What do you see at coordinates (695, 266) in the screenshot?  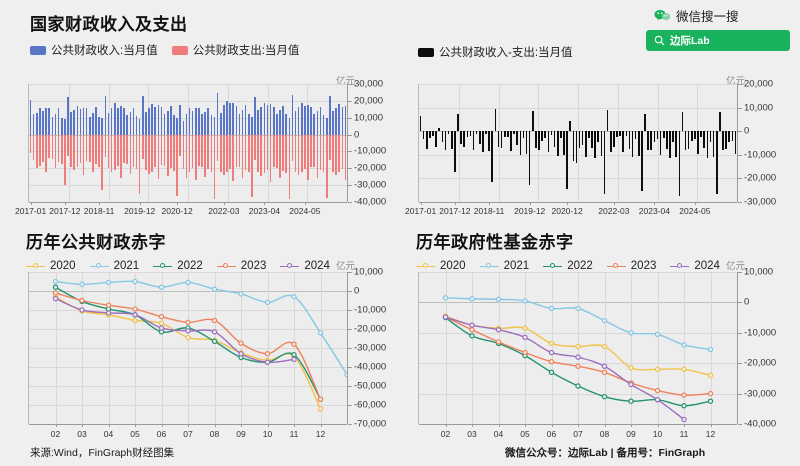 I see `legend-item-2024: 2024` at bounding box center [695, 266].